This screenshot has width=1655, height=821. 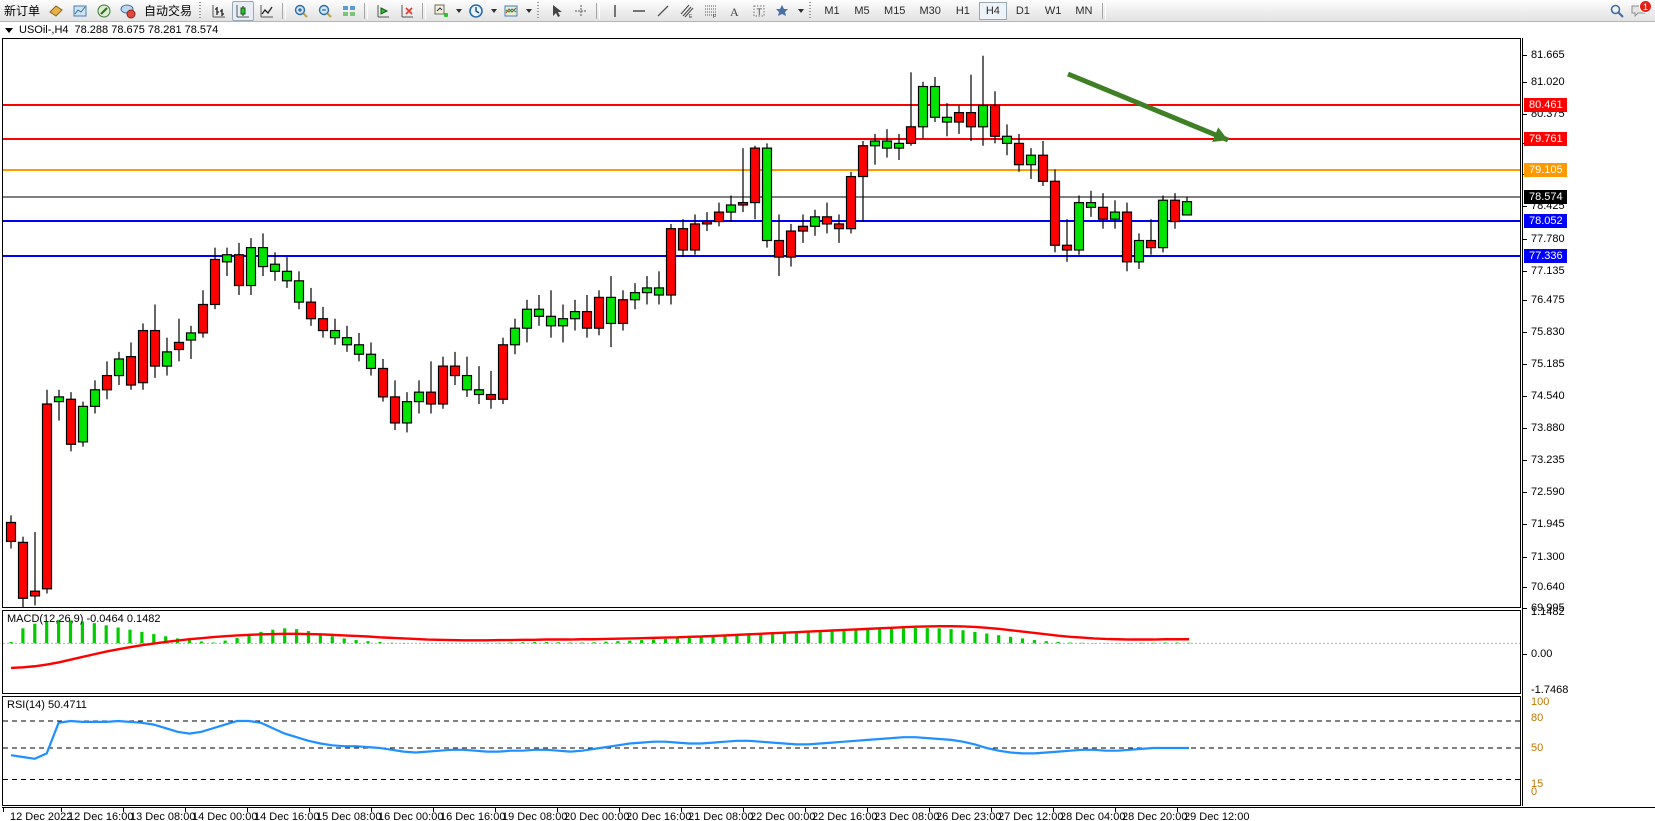 What do you see at coordinates (9, 30) in the screenshot?
I see `chart-menu-chevron-down-icon` at bounding box center [9, 30].